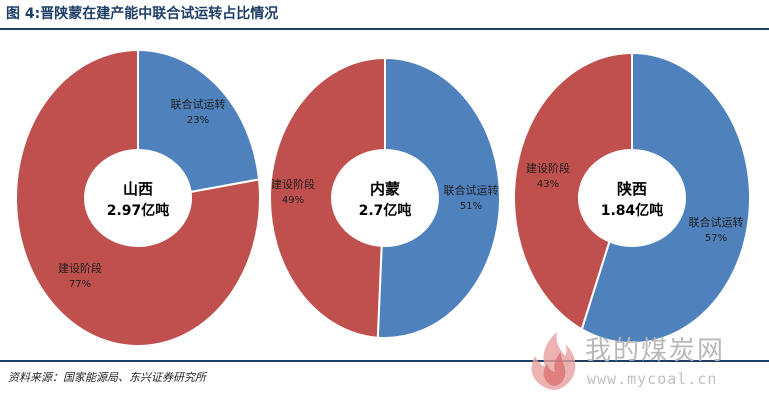  I want to click on slice-percent-label: 77%, so click(80, 284).